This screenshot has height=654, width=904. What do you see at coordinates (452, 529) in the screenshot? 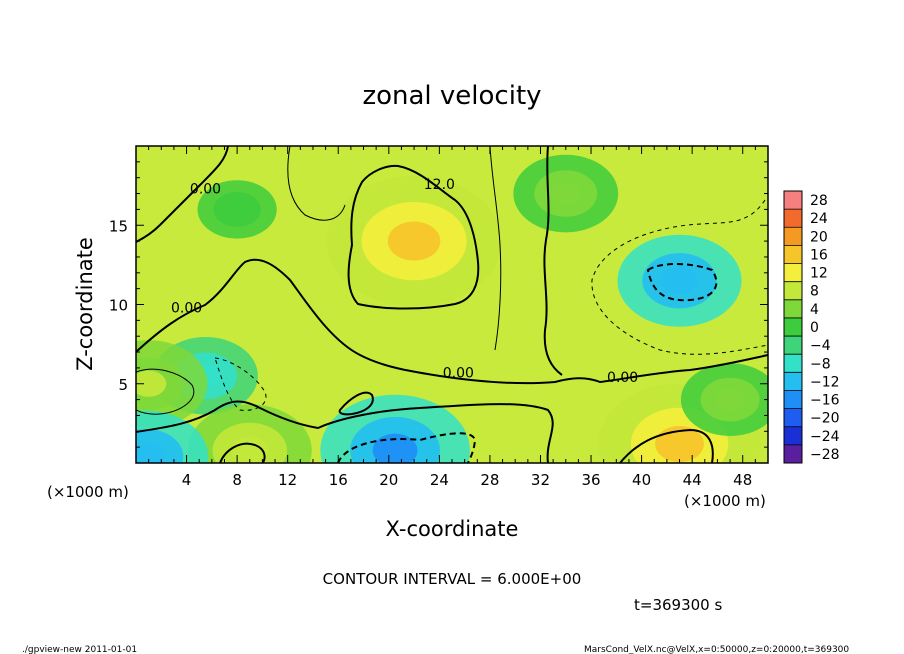
I see `x-axis-title: X-coordinate` at bounding box center [452, 529].